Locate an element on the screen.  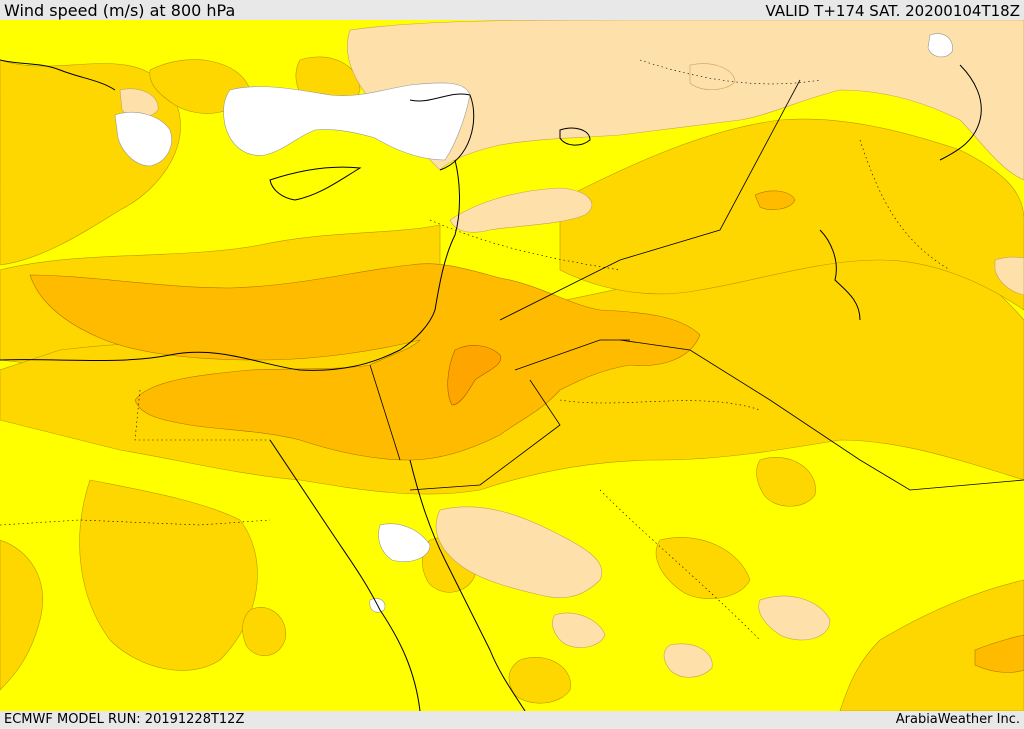
credit-label: ArabiaWeather Inc. is located at coordinates (957, 719).